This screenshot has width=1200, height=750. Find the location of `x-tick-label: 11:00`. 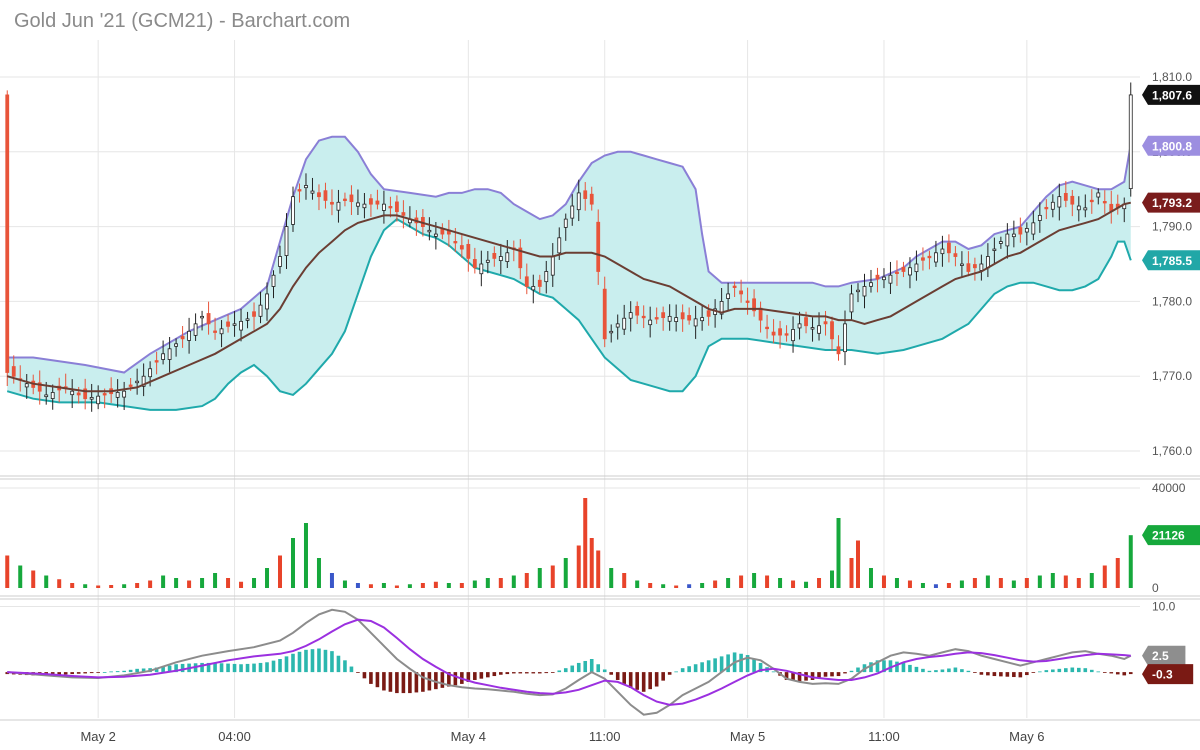

x-tick-label: 11:00 is located at coordinates (605, 736).